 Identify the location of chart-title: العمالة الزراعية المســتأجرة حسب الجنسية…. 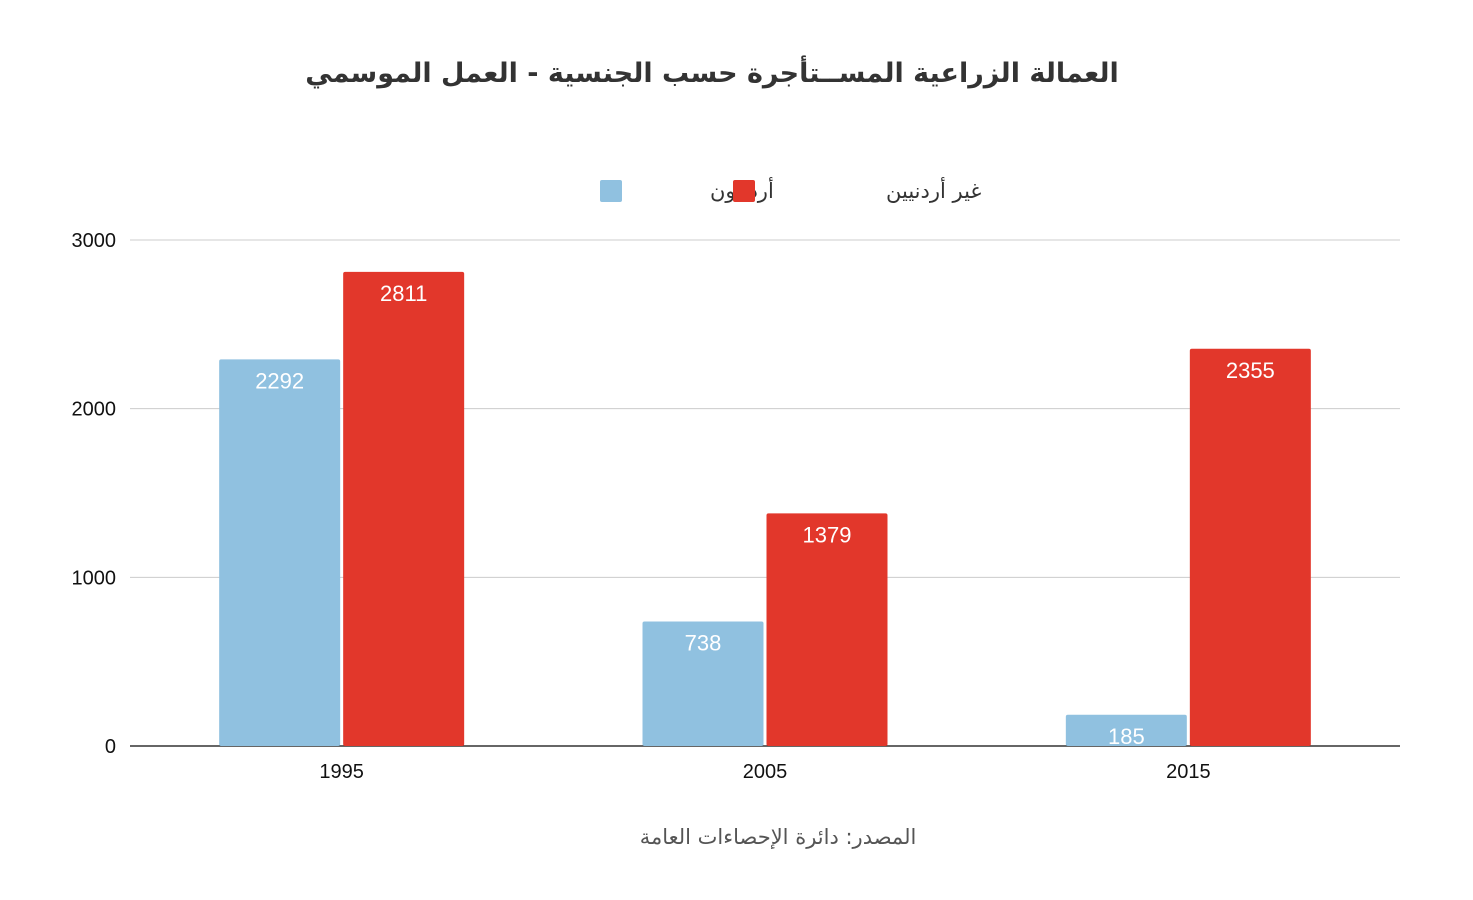
(711, 72).